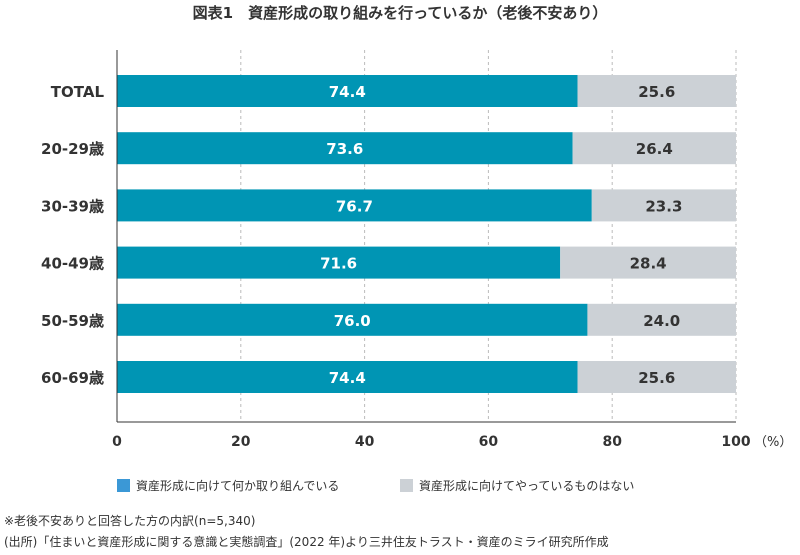 The width and height of the screenshot is (800, 555). Describe the element at coordinates (241, 442) in the screenshot. I see `x-tick-label: 20` at that location.